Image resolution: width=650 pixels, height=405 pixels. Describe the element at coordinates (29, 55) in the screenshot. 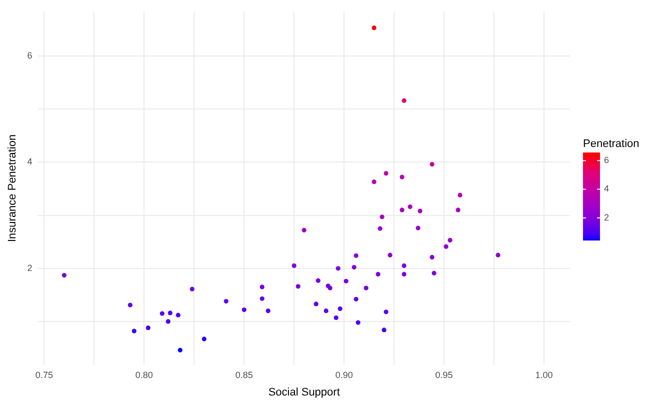

I see `y-tick-label: 6` at that location.